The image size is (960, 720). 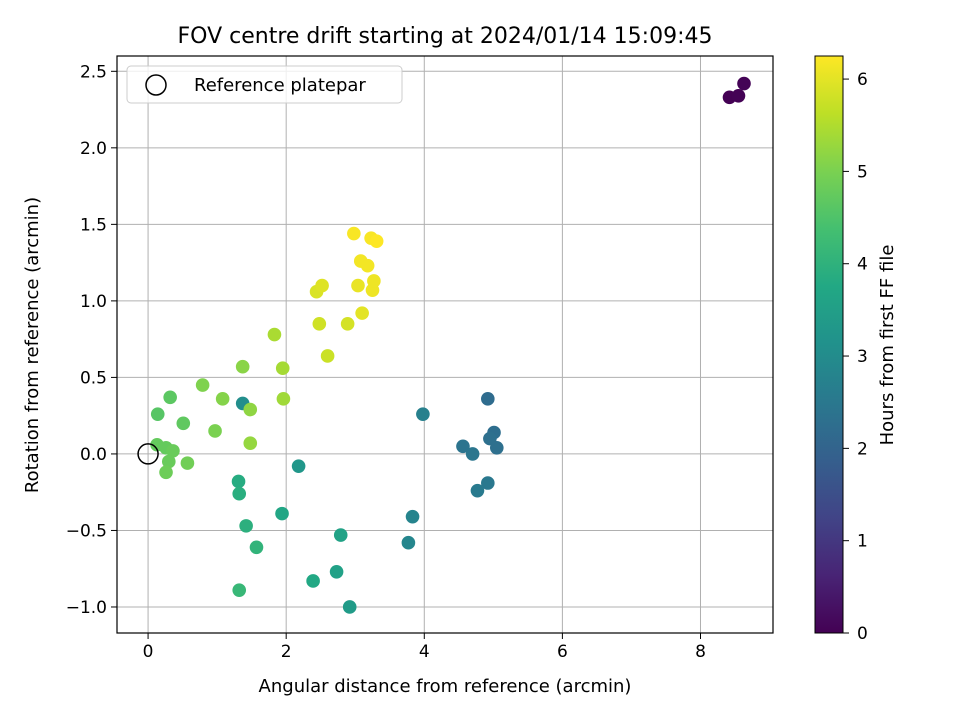 What do you see at coordinates (93, 302) in the screenshot?
I see `y-tick-label: 1.0` at bounding box center [93, 302].